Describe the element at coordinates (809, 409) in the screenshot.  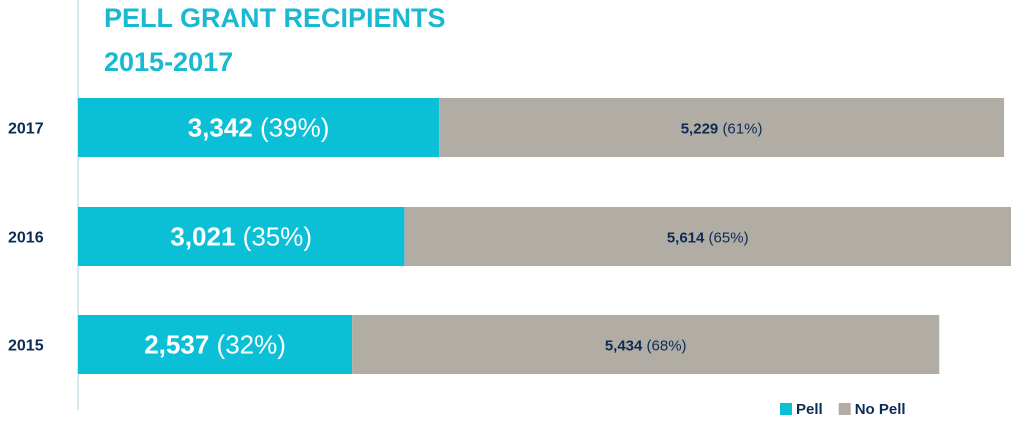
I see `legend-label: Pell` at that location.